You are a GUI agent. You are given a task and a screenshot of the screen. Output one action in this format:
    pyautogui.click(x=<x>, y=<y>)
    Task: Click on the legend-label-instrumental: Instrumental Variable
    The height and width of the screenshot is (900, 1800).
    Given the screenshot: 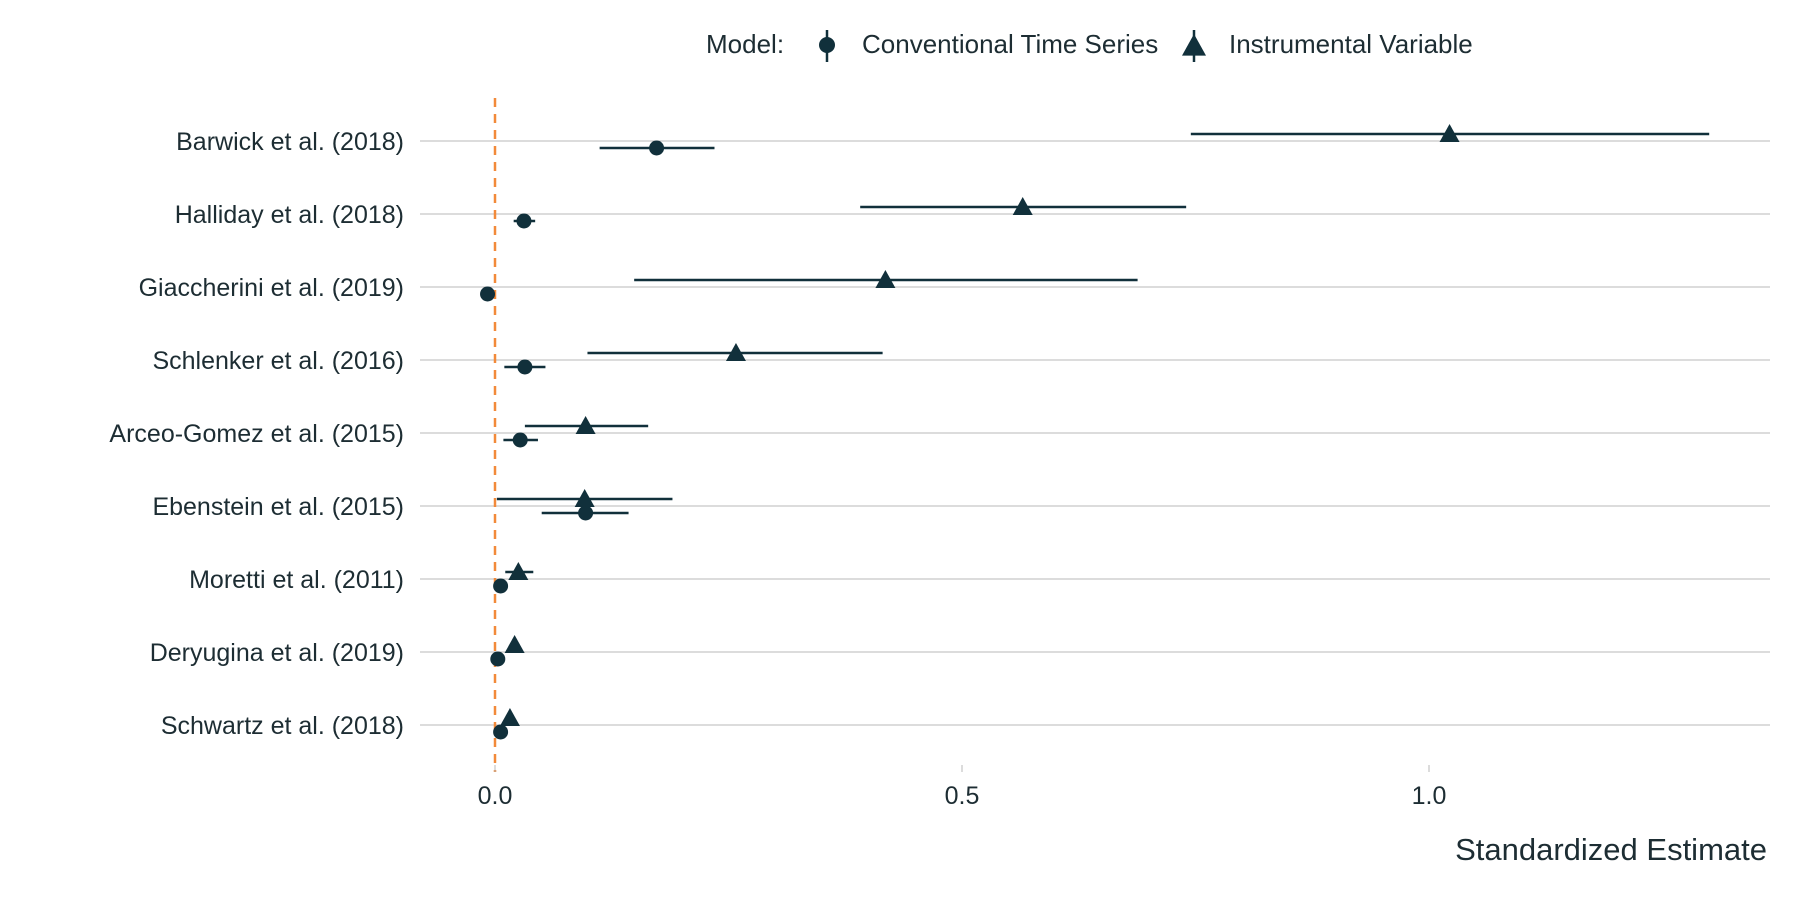 What is the action you would take?
    pyautogui.click(x=1351, y=44)
    